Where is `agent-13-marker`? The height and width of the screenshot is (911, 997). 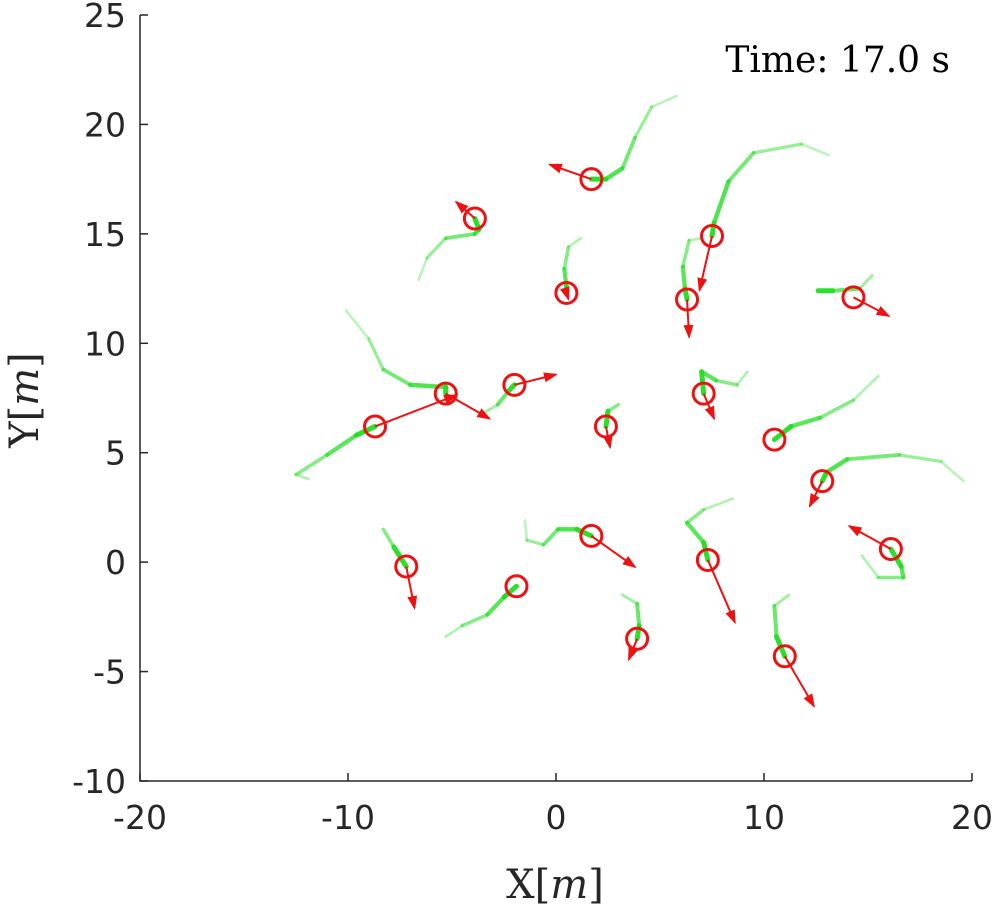 agent-13-marker is located at coordinates (822, 481).